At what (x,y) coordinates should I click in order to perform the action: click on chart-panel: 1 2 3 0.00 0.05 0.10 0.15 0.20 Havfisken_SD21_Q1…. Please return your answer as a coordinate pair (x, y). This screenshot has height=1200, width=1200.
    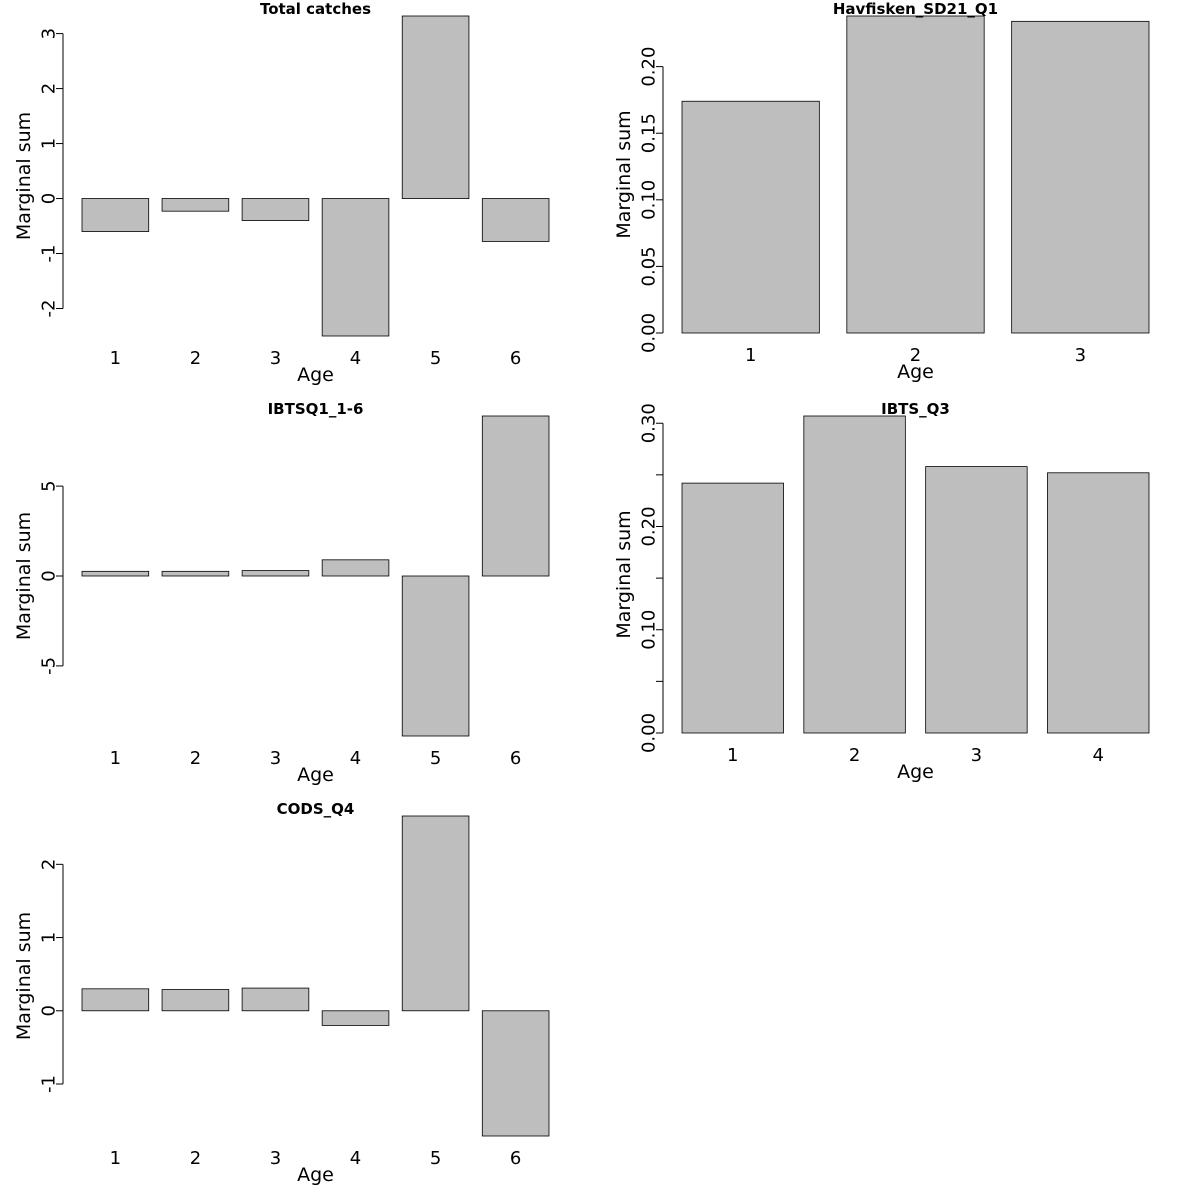
    Looking at the image, I should click on (881, 191).